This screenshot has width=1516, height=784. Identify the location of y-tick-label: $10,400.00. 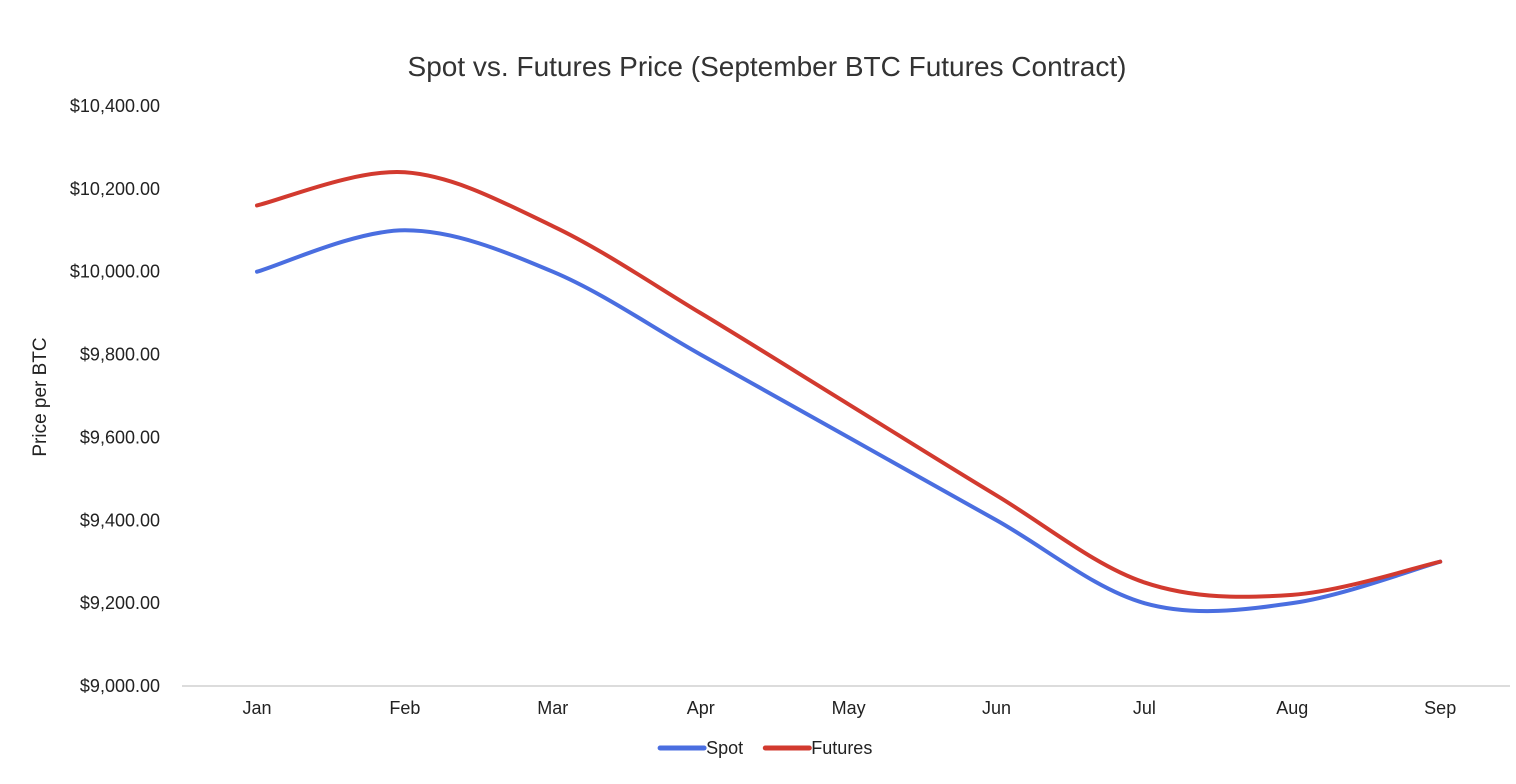
(115, 106).